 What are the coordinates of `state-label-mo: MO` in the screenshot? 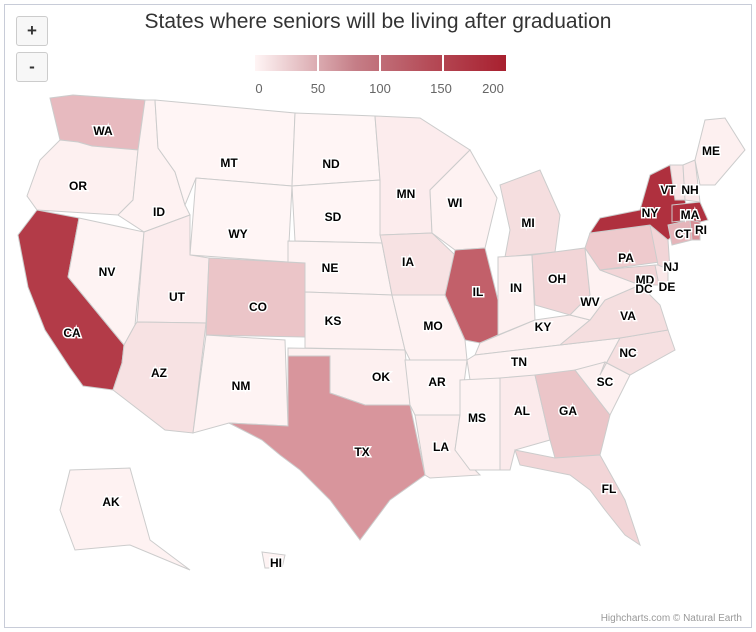 It's located at (432, 326).